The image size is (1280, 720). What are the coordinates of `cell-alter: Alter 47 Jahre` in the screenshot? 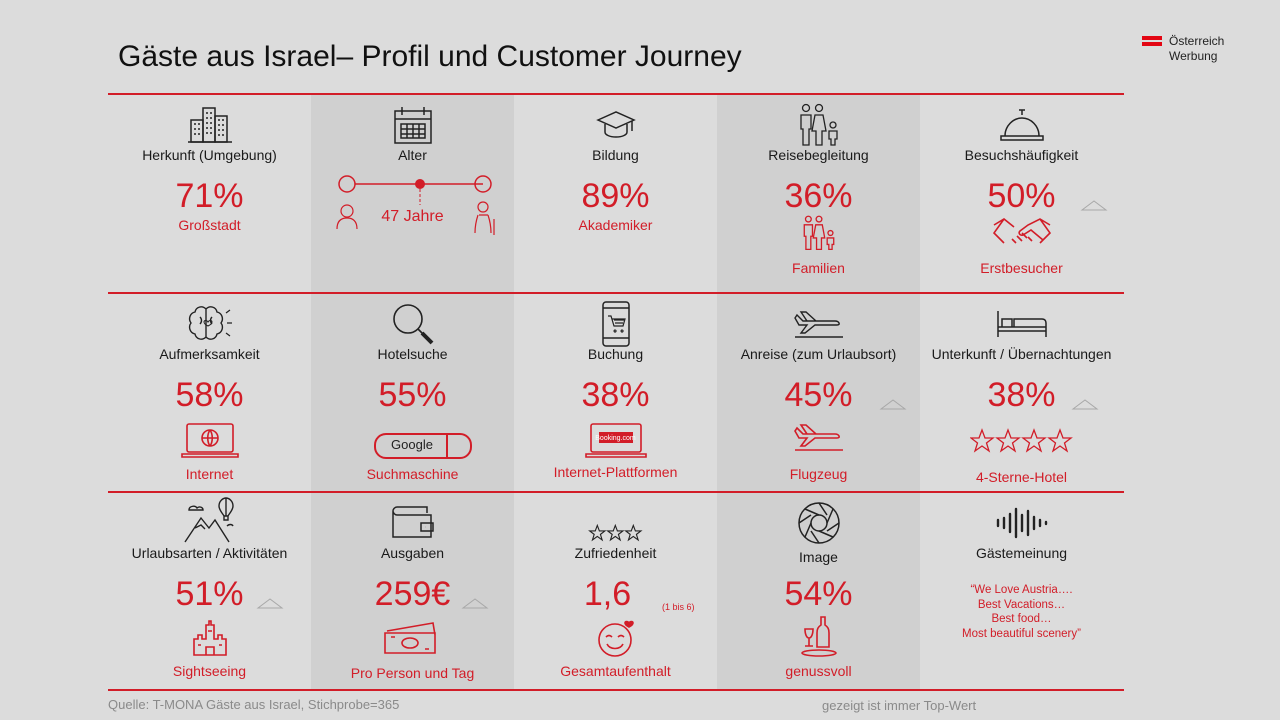 It's located at (412, 194).